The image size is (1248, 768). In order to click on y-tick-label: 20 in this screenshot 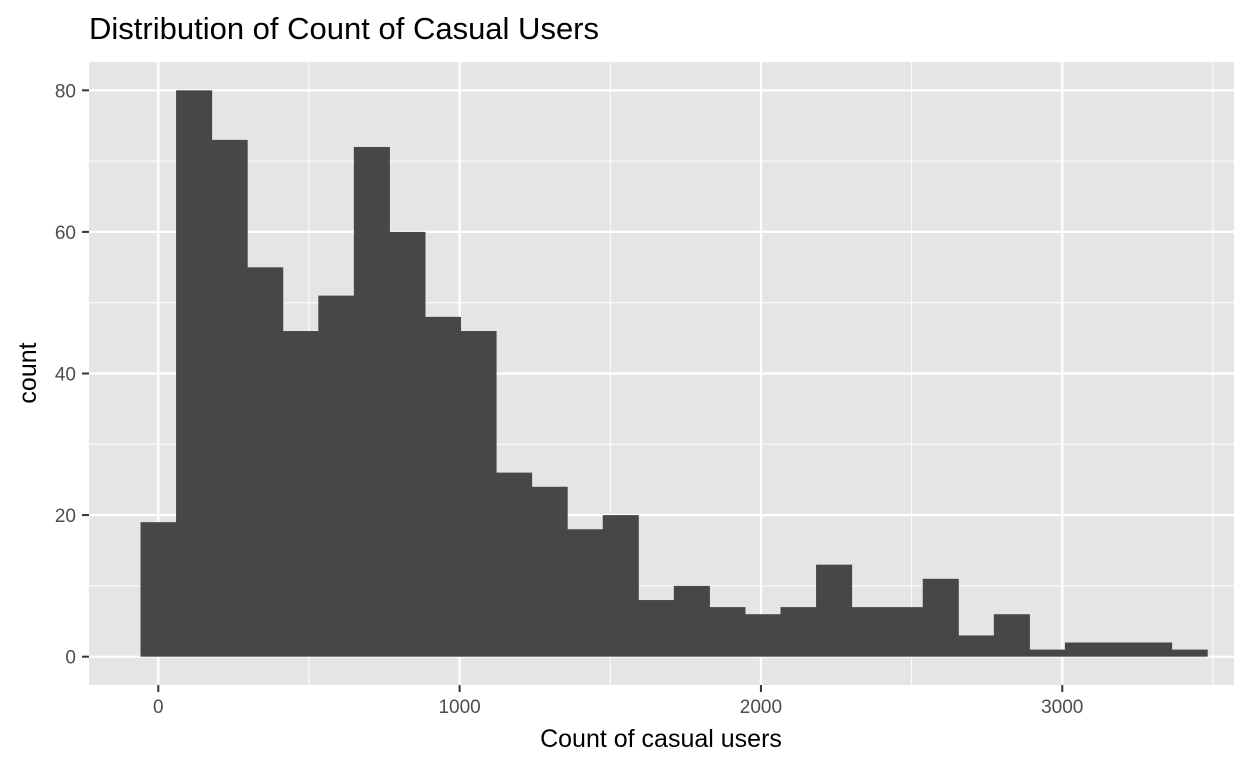, I will do `click(65, 516)`.